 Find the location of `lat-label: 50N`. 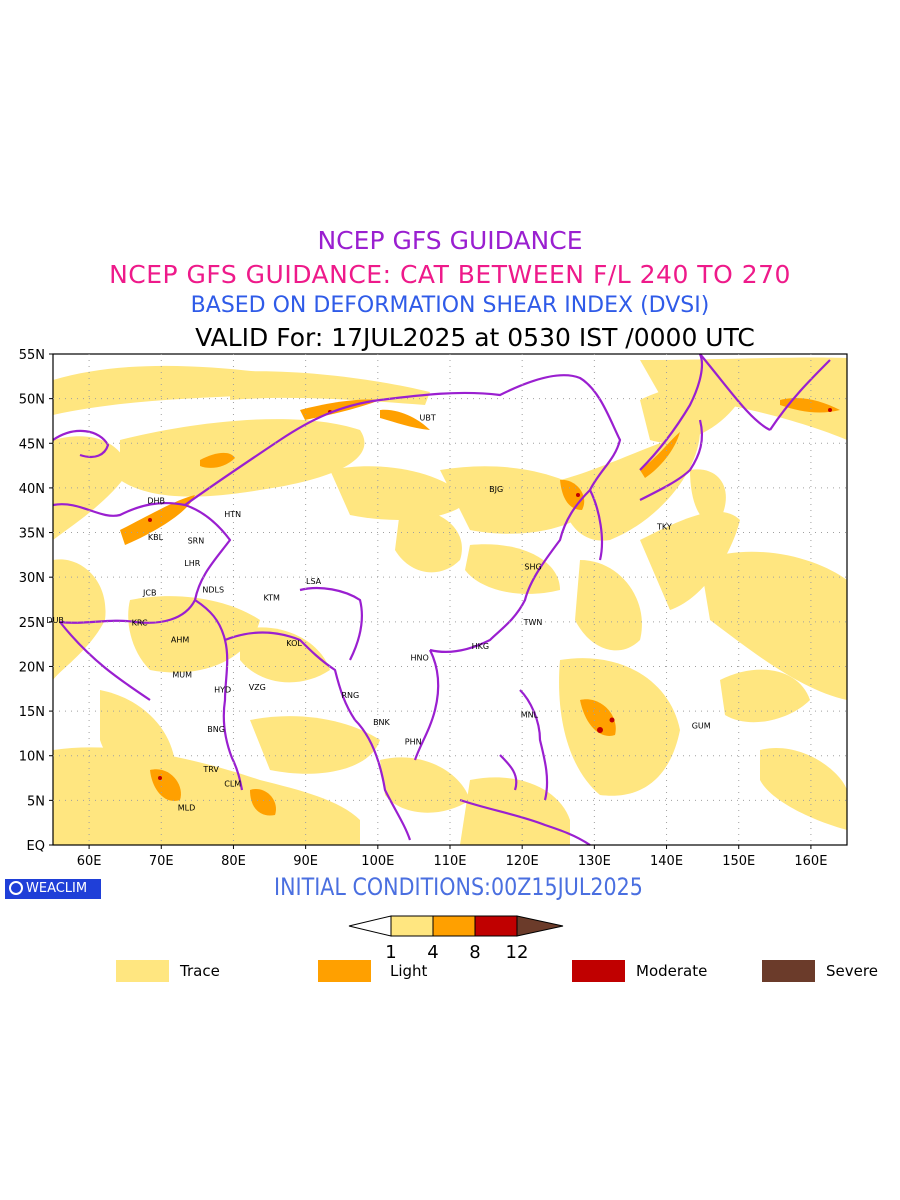

lat-label: 50N is located at coordinates (32, 400).